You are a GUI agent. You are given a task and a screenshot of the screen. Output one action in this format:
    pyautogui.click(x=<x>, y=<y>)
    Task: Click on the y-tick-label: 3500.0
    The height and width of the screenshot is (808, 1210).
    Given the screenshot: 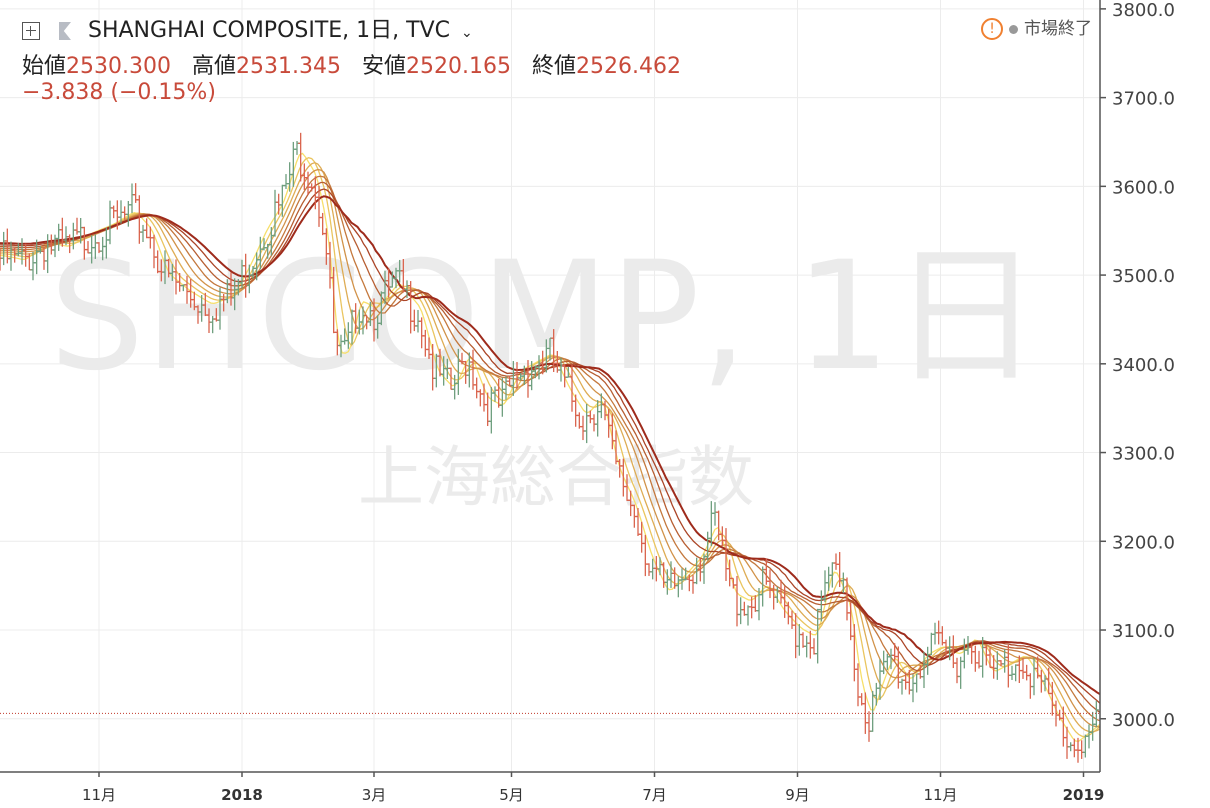 What is the action you would take?
    pyautogui.click(x=1143, y=276)
    